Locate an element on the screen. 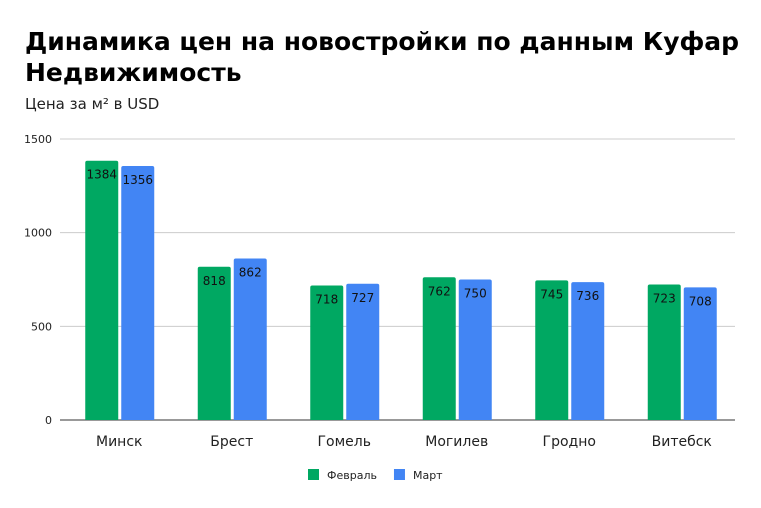 Image resolution: width=761 pixels, height=508 pixels. chart-subtitle: Цена за м² в USD is located at coordinates (92, 104).